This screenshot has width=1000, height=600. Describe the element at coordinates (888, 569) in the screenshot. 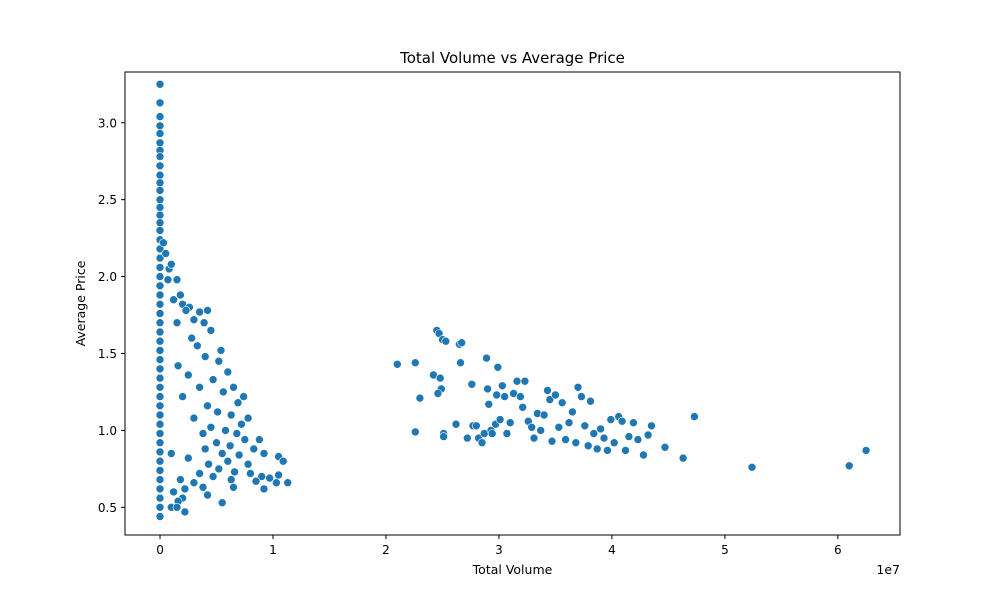

I see `x-axis-offset-label: 1e7` at that location.